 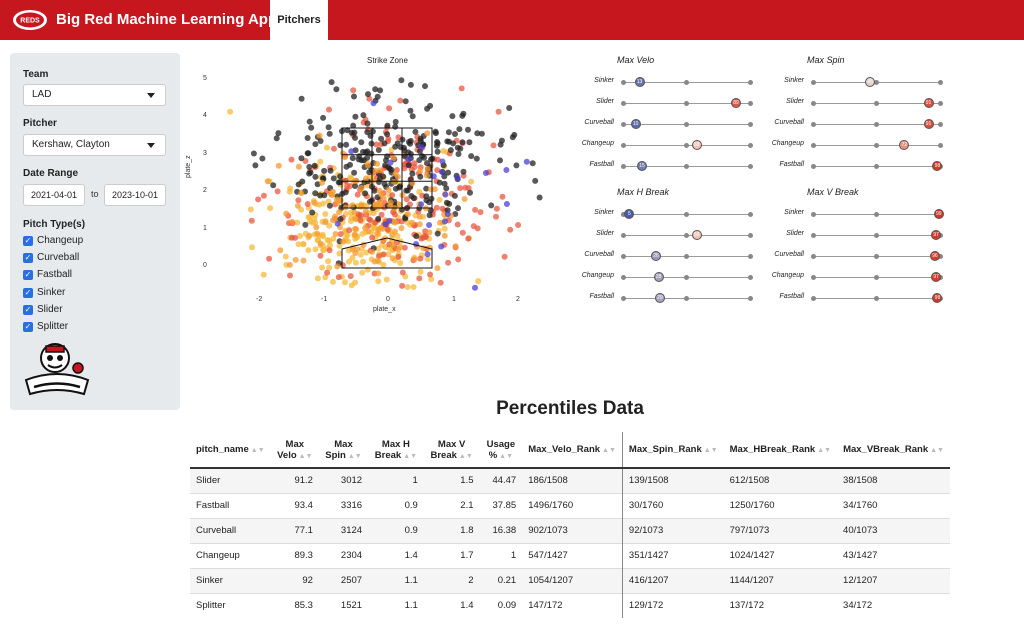 I want to click on date-start-input: 2021-04-01, so click(x=54, y=195).